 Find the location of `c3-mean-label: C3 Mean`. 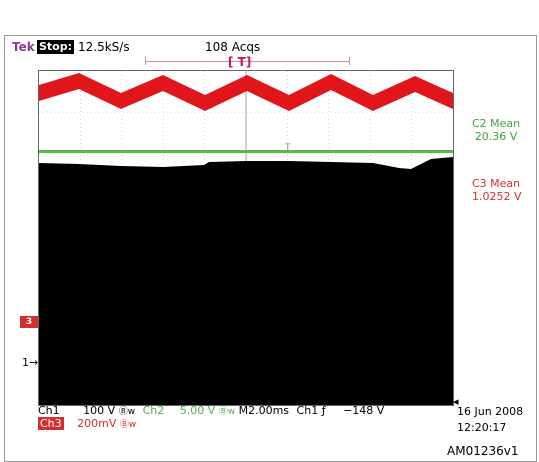

c3-mean-label: C3 Mean is located at coordinates (496, 183).